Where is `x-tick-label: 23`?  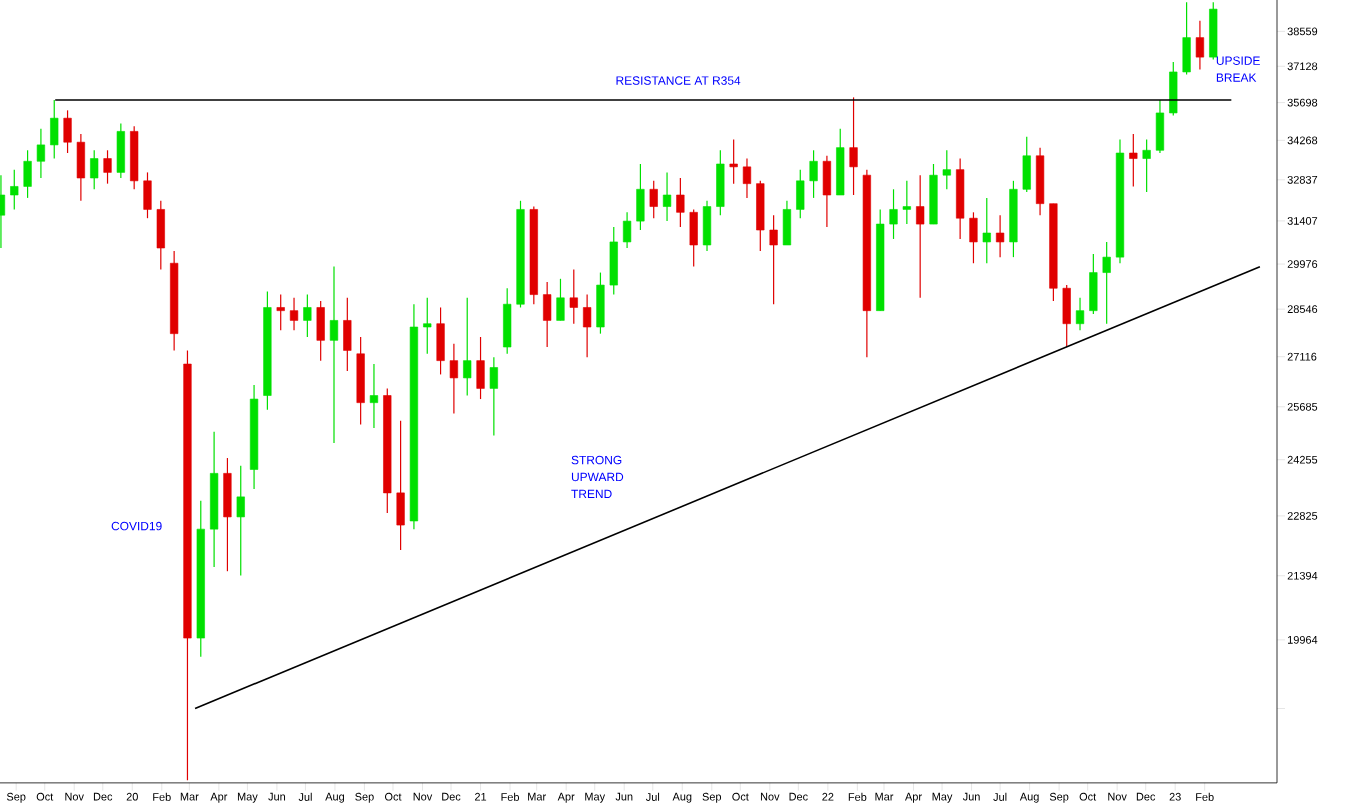
x-tick-label: 23 is located at coordinates (1175, 796).